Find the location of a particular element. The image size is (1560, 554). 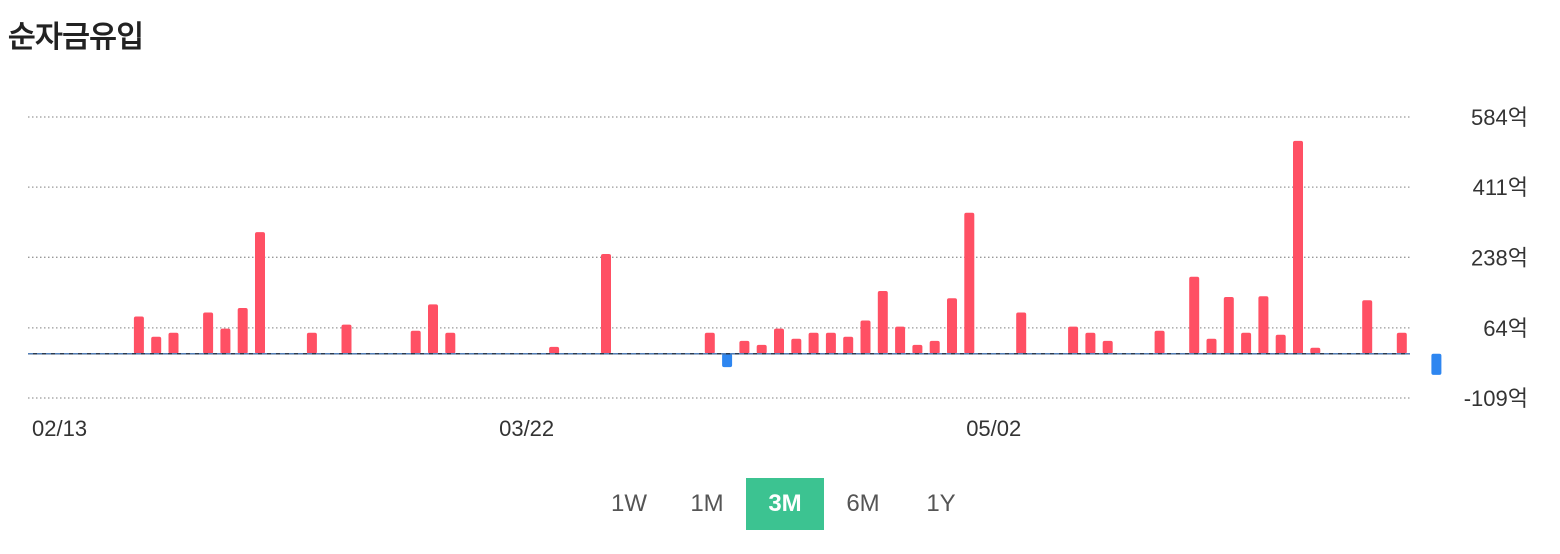

y-tick-label: 64억 is located at coordinates (1505, 328).